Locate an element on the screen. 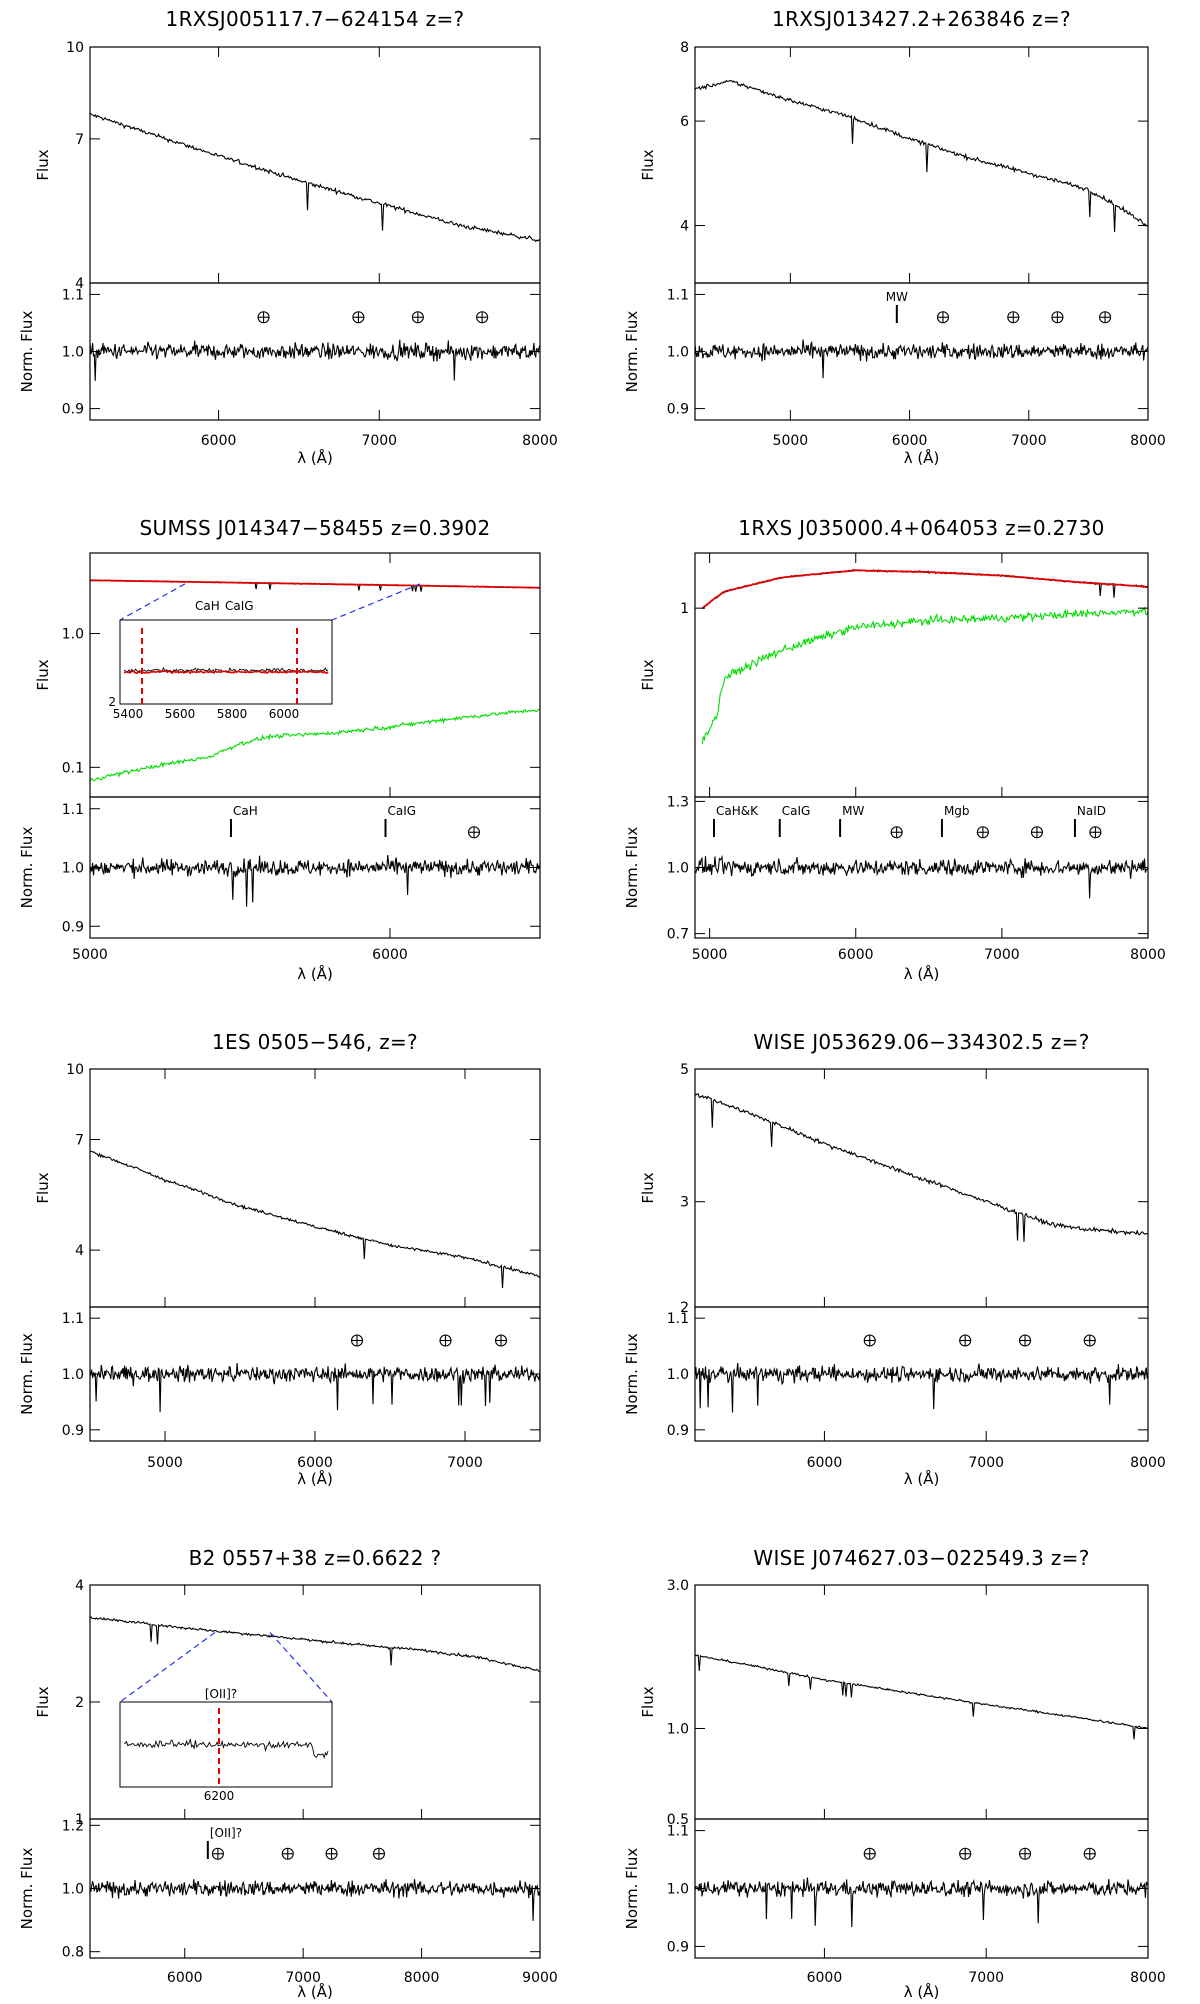 This screenshot has width=1200, height=2004. inset-spectrum is located at coordinates (226, 1749).